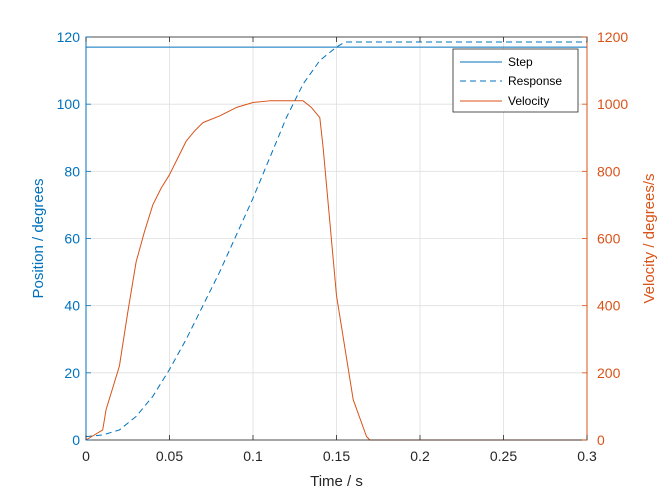 This screenshot has width=660, height=495. I want to click on legend: Step Response Velocity, so click(515, 80).